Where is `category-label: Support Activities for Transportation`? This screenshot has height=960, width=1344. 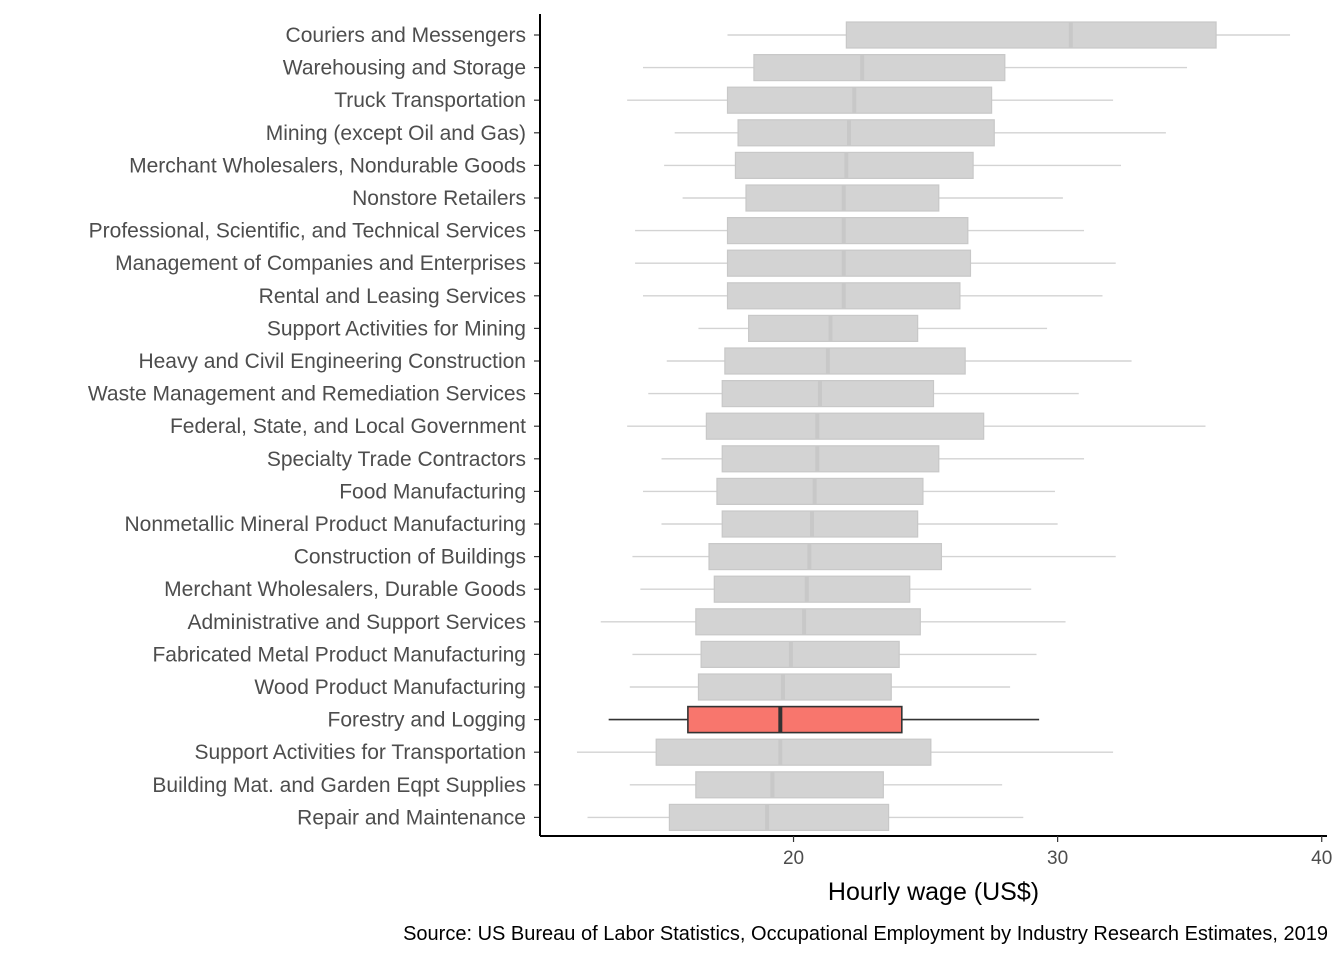 category-label: Support Activities for Transportation is located at coordinates (361, 752).